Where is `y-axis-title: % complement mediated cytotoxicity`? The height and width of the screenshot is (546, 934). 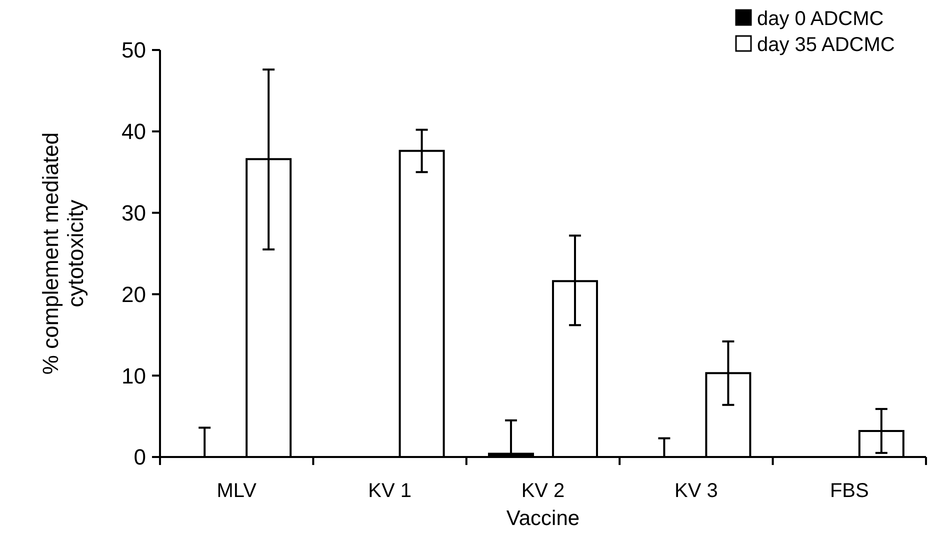 y-axis-title: % complement mediated cytotoxicity is located at coordinates (63, 253).